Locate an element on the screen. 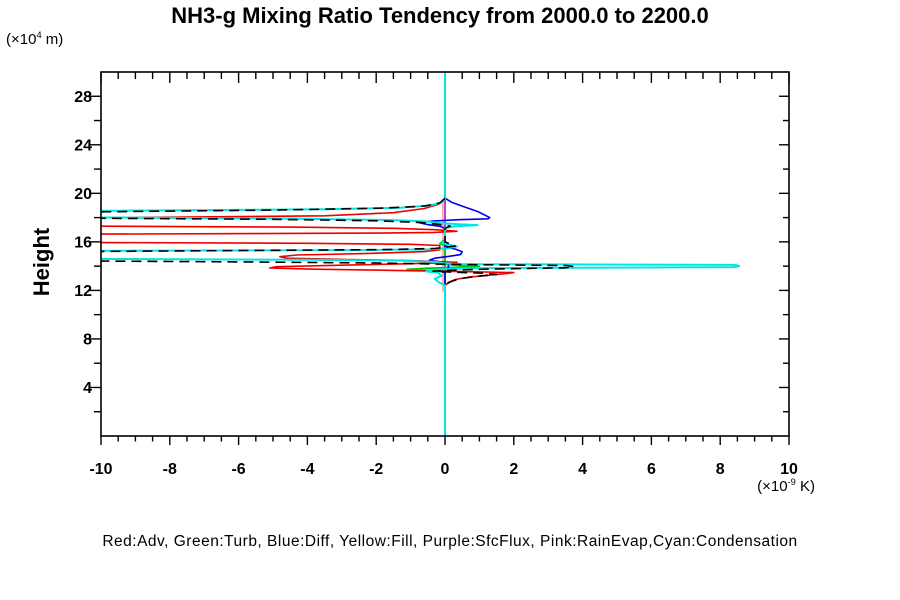 This screenshot has height=600, width=900. series-black-total-line is located at coordinates (338, 241).